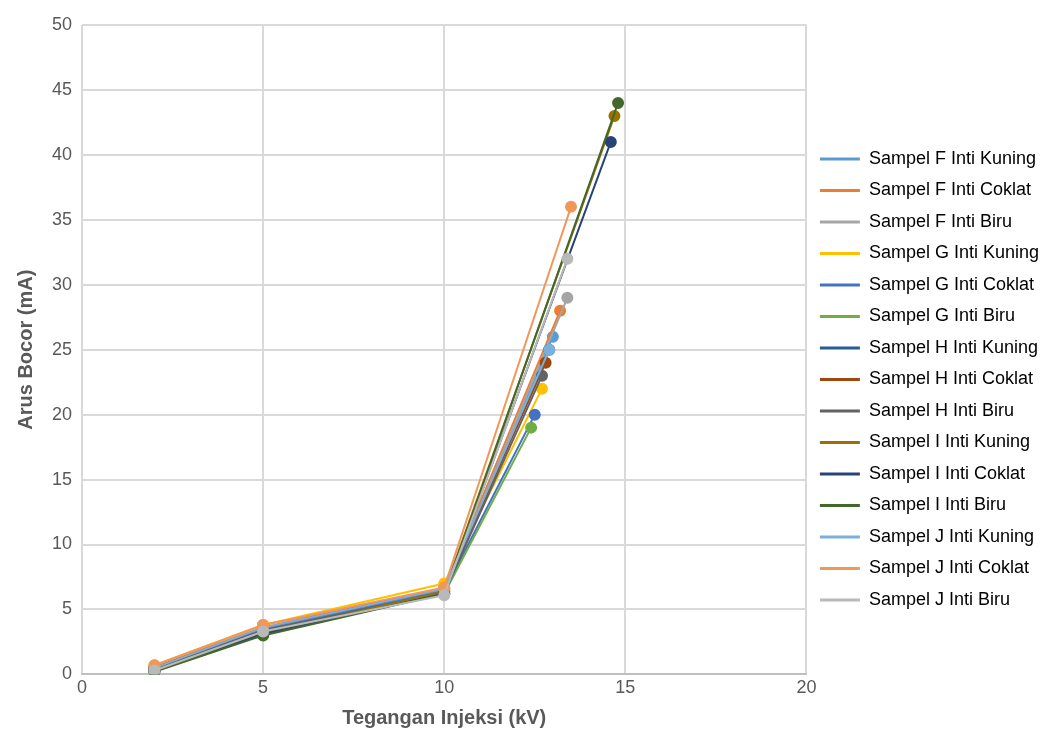 The height and width of the screenshot is (744, 1059). What do you see at coordinates (62, 88) in the screenshot?
I see `y-tick-label: 45` at bounding box center [62, 88].